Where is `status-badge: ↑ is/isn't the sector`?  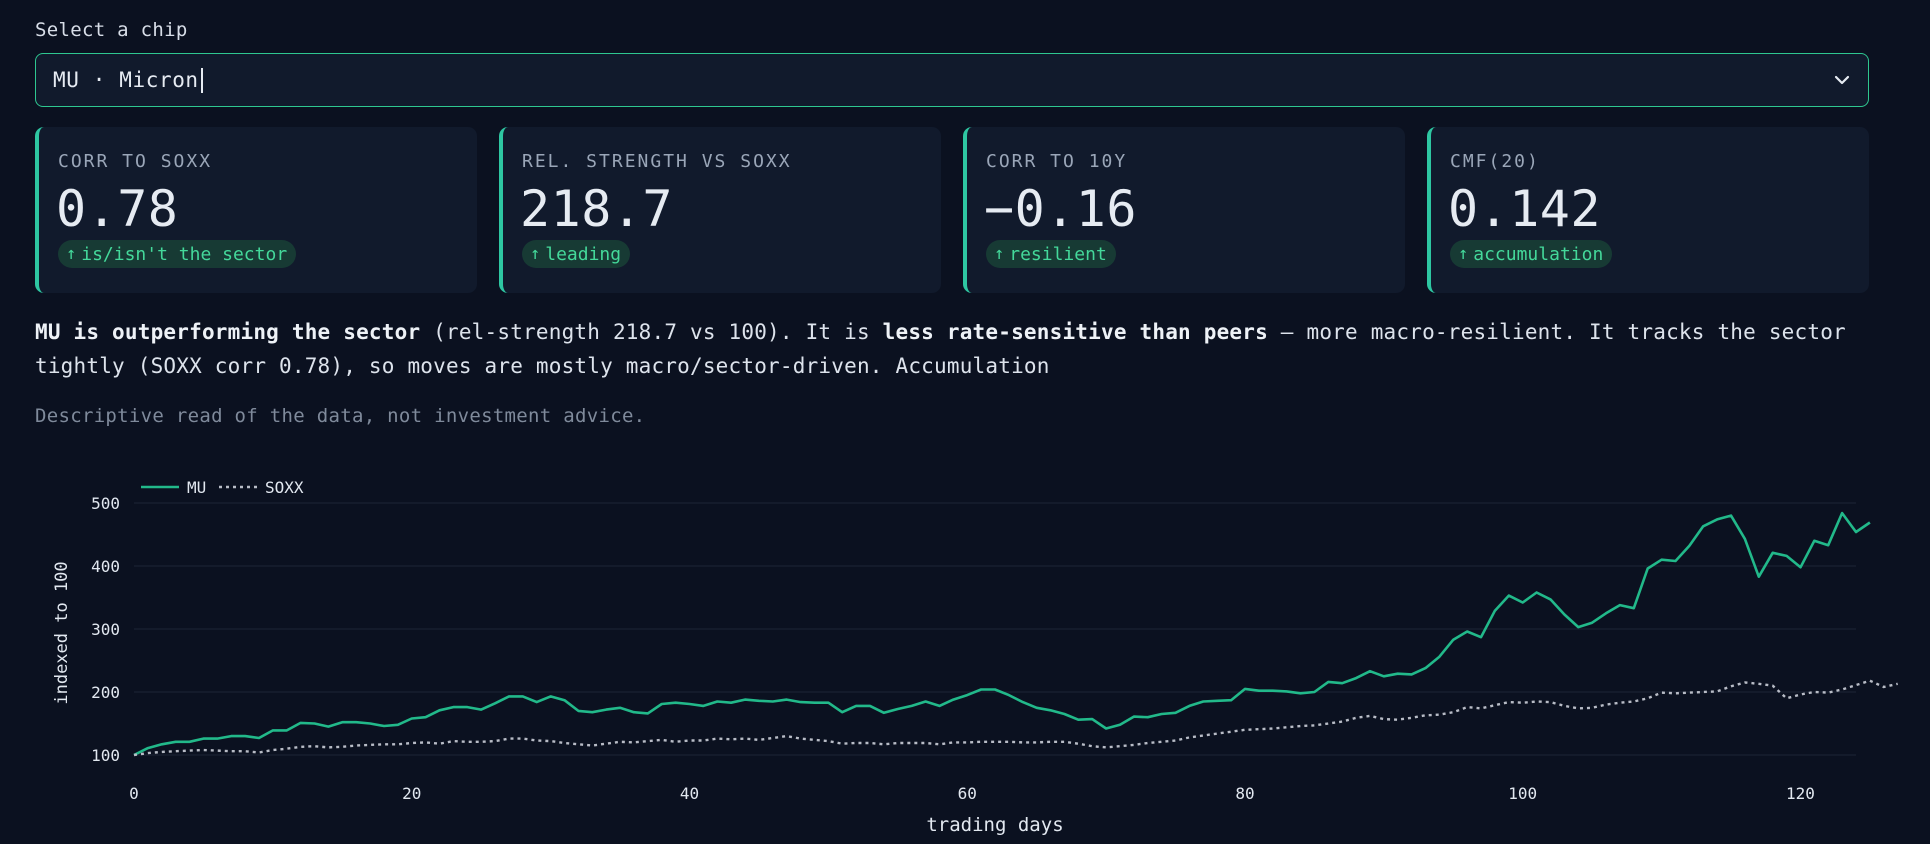
status-badge: ↑ is/isn't the sector is located at coordinates (177, 254).